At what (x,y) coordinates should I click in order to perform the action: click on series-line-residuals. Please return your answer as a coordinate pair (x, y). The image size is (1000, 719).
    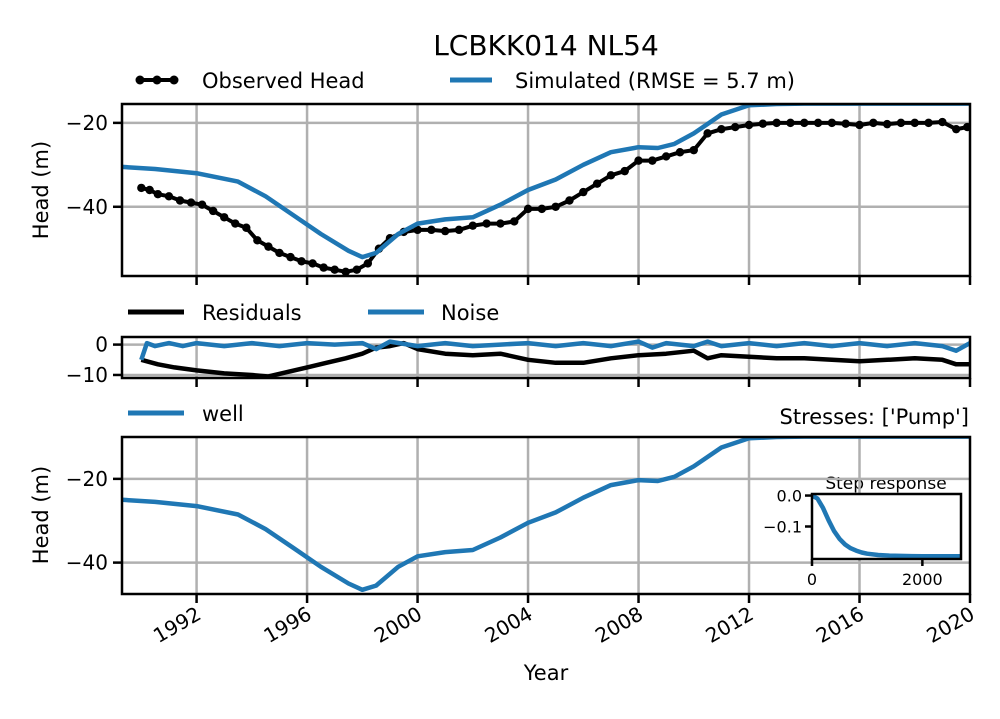
    Looking at the image, I should click on (555, 359).